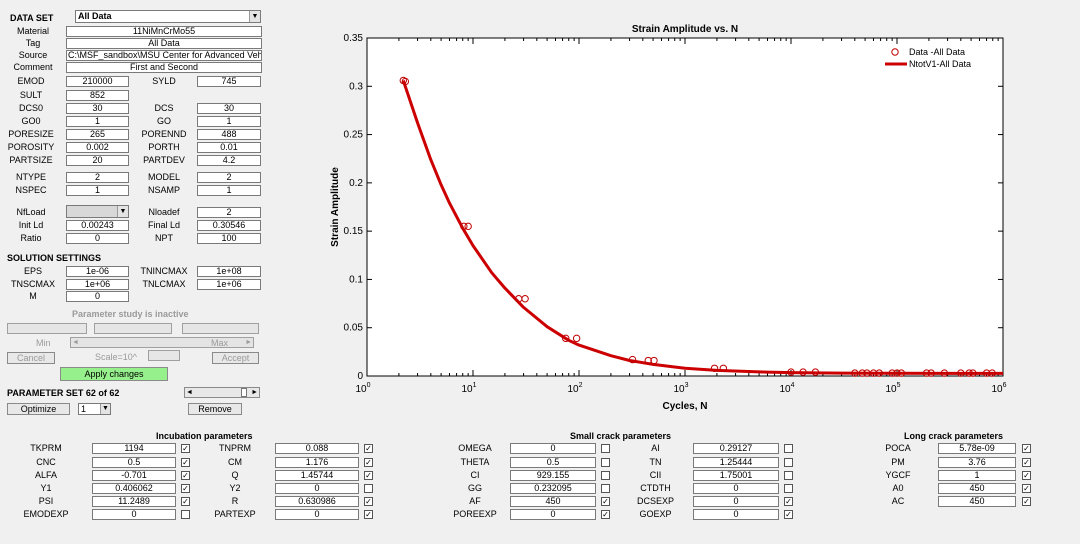  I want to click on remove-button: Remove, so click(215, 409).